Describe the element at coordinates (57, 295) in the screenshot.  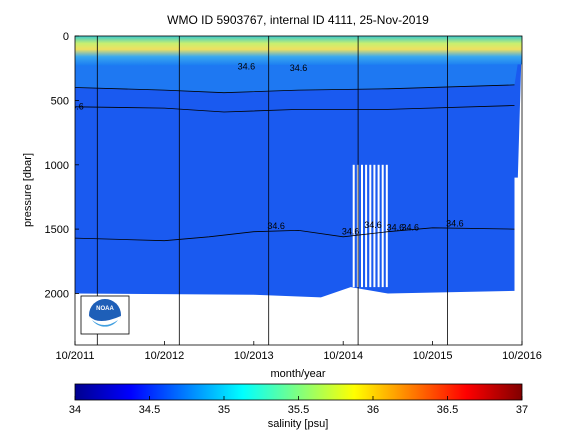
I see `y-tick-label: 2000` at that location.